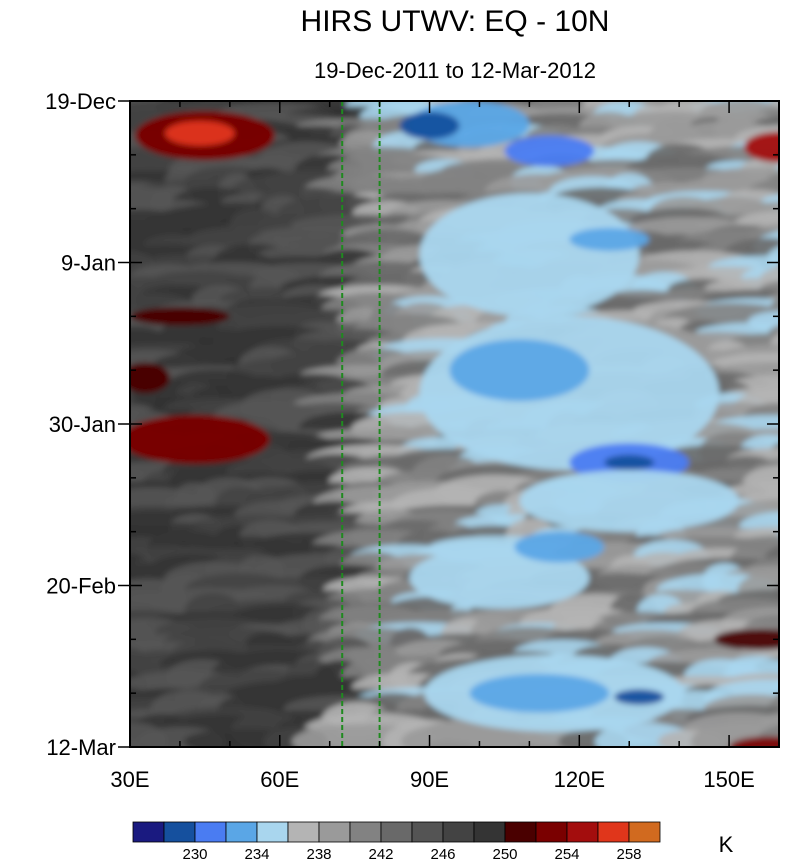 This screenshot has height=863, width=798. Describe the element at coordinates (442, 854) in the screenshot. I see `colorbar-label: 246` at that location.